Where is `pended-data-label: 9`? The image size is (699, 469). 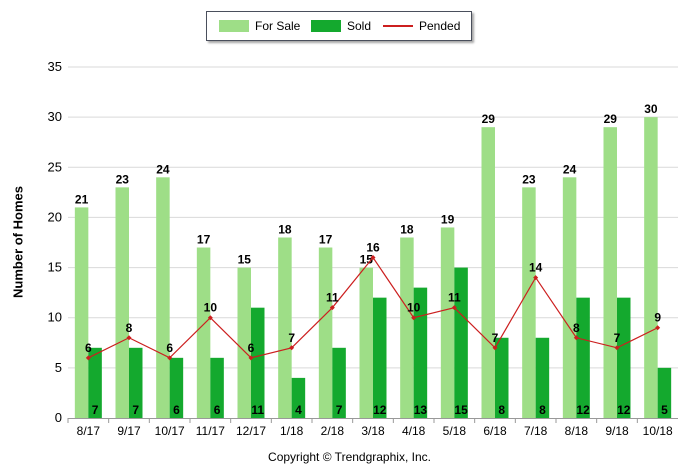
pended-data-label: 9 is located at coordinates (657, 318).